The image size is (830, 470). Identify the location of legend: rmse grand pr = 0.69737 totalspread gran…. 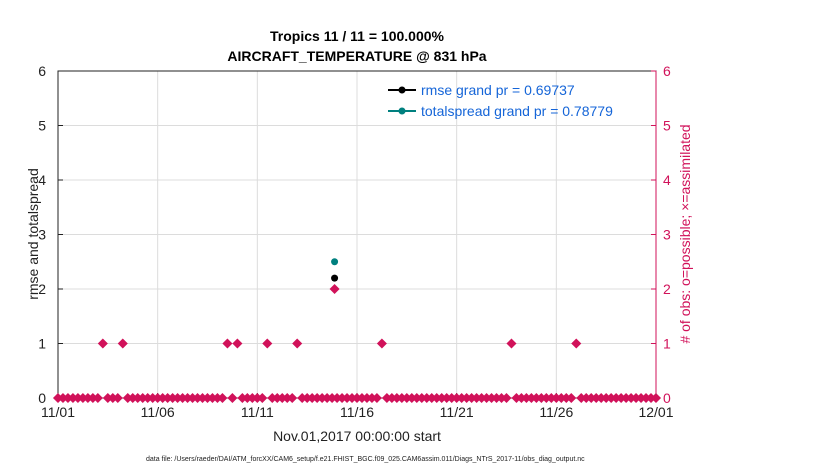
(500, 100).